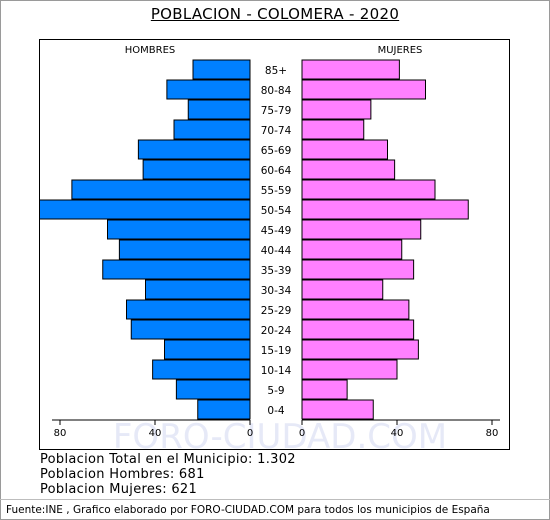  Describe the element at coordinates (155, 433) in the screenshot. I see `x-tick-label-hombres: 40` at that location.